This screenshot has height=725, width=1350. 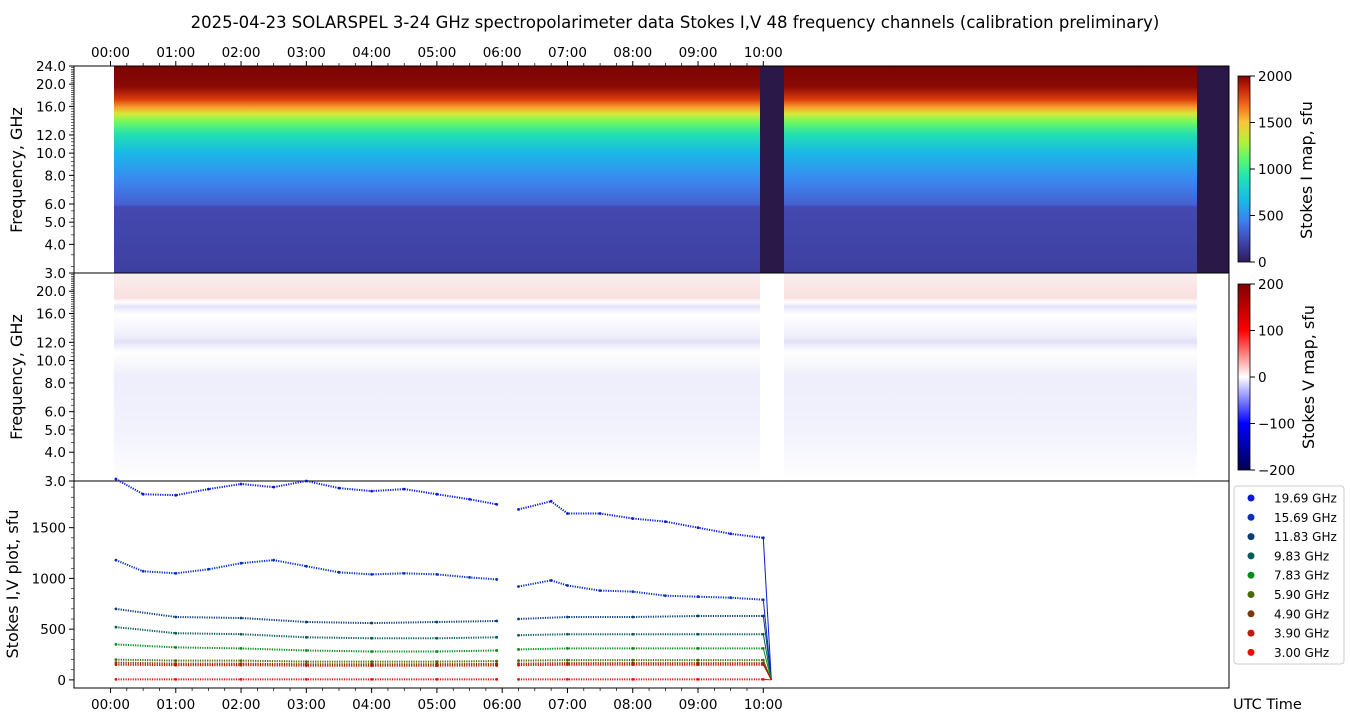 What do you see at coordinates (567, 705) in the screenshot?
I see `x-tick-label: 07:00` at bounding box center [567, 705].